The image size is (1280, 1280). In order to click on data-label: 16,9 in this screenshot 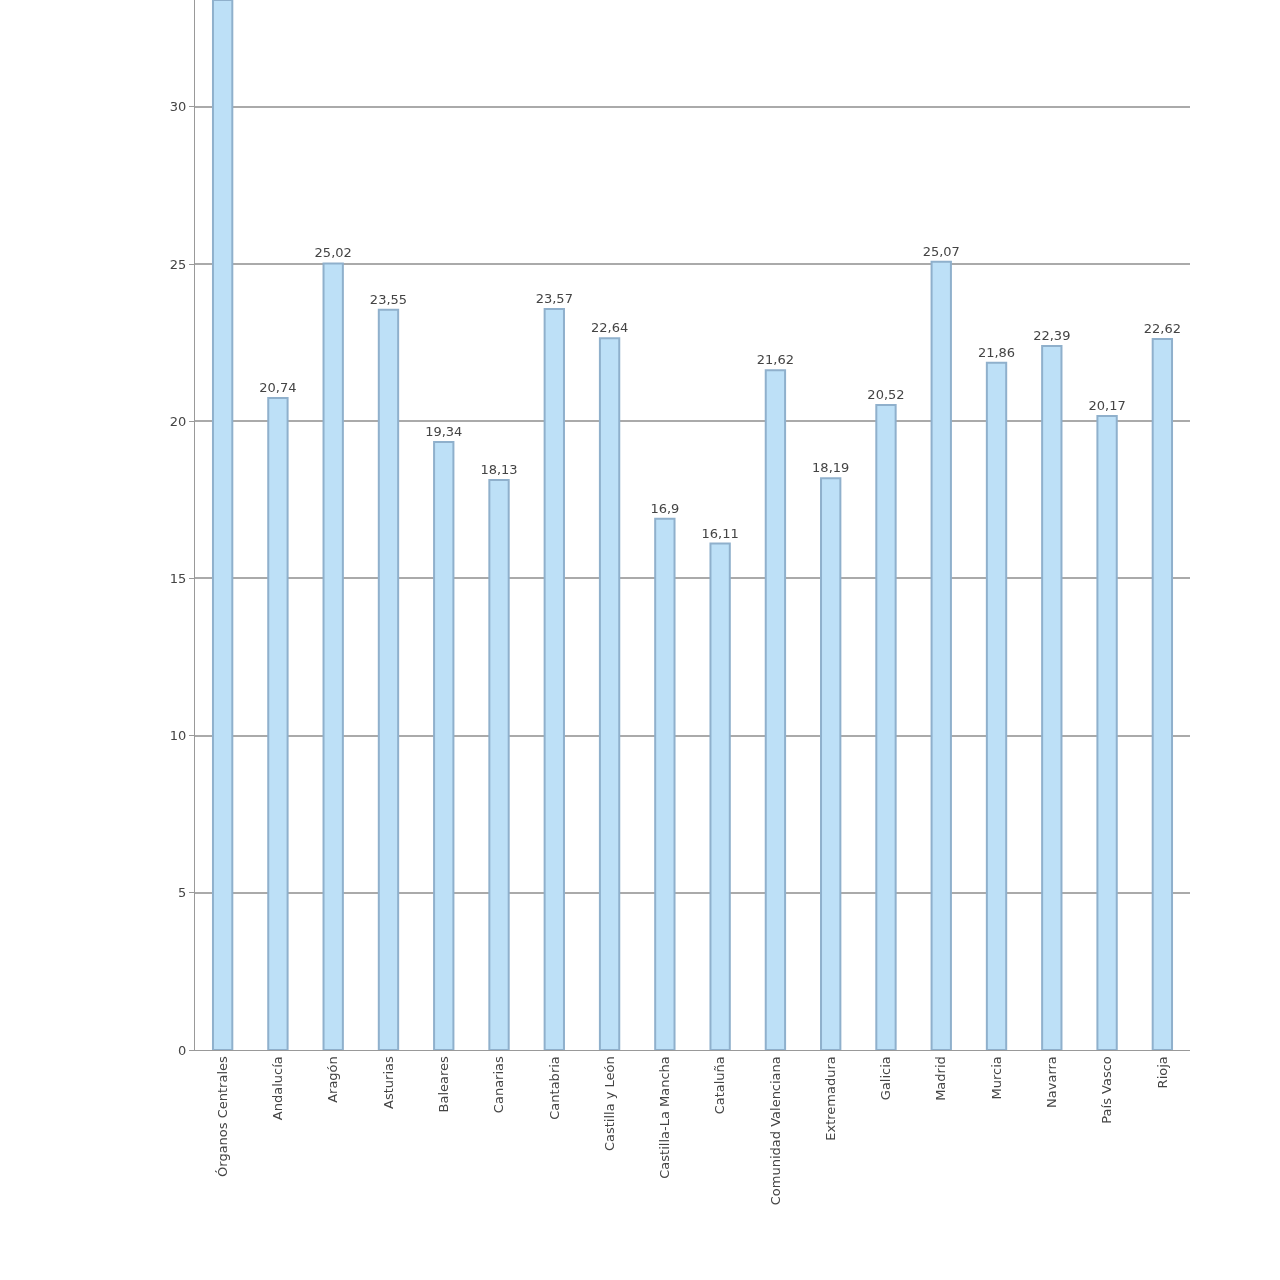, I will do `click(665, 508)`.